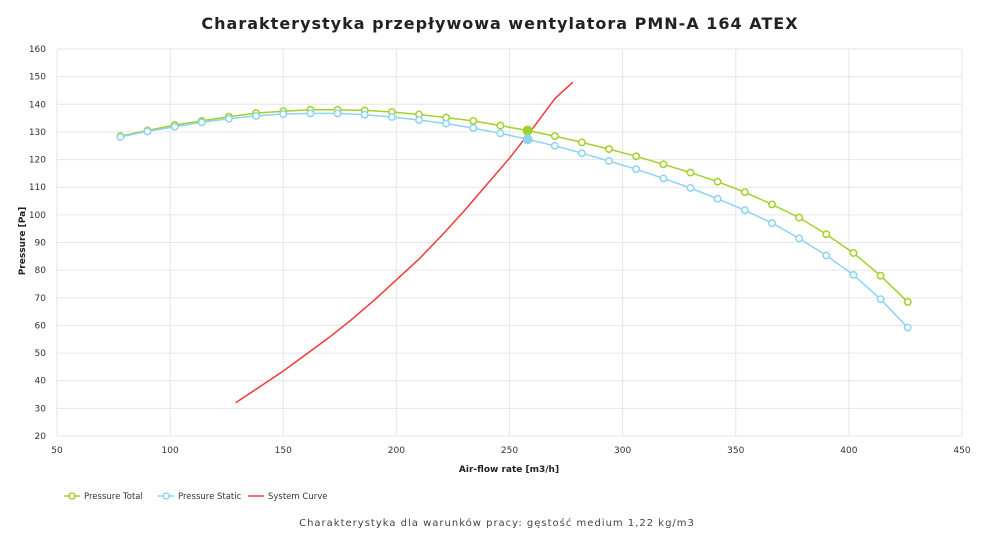 The height and width of the screenshot is (541, 1000). I want to click on operating-point-static, so click(527, 139).